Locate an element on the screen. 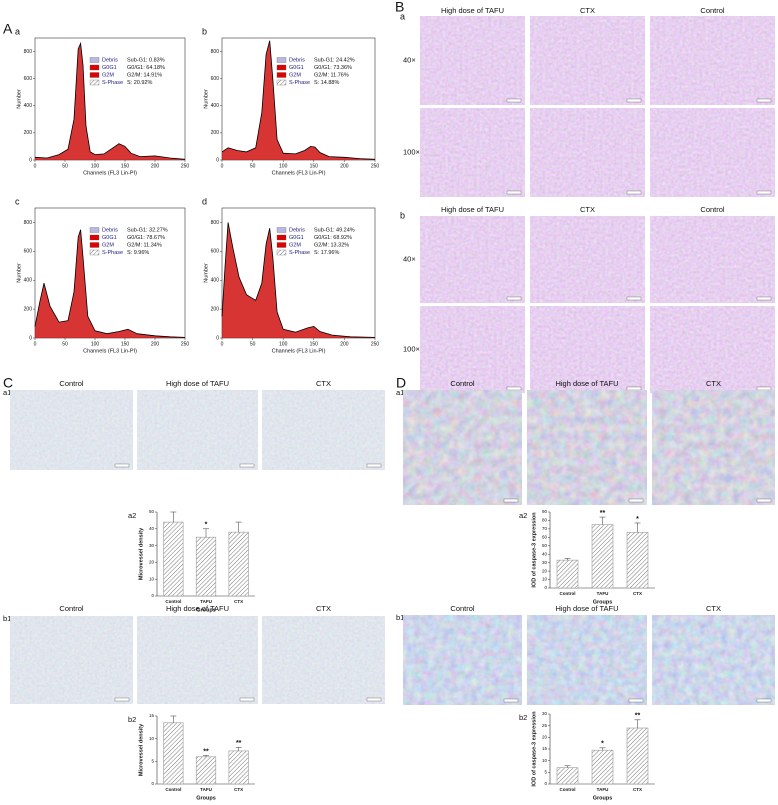 The image size is (778, 805). x-axis-label: Channels (FL3 Lin-PI) is located at coordinates (299, 173).